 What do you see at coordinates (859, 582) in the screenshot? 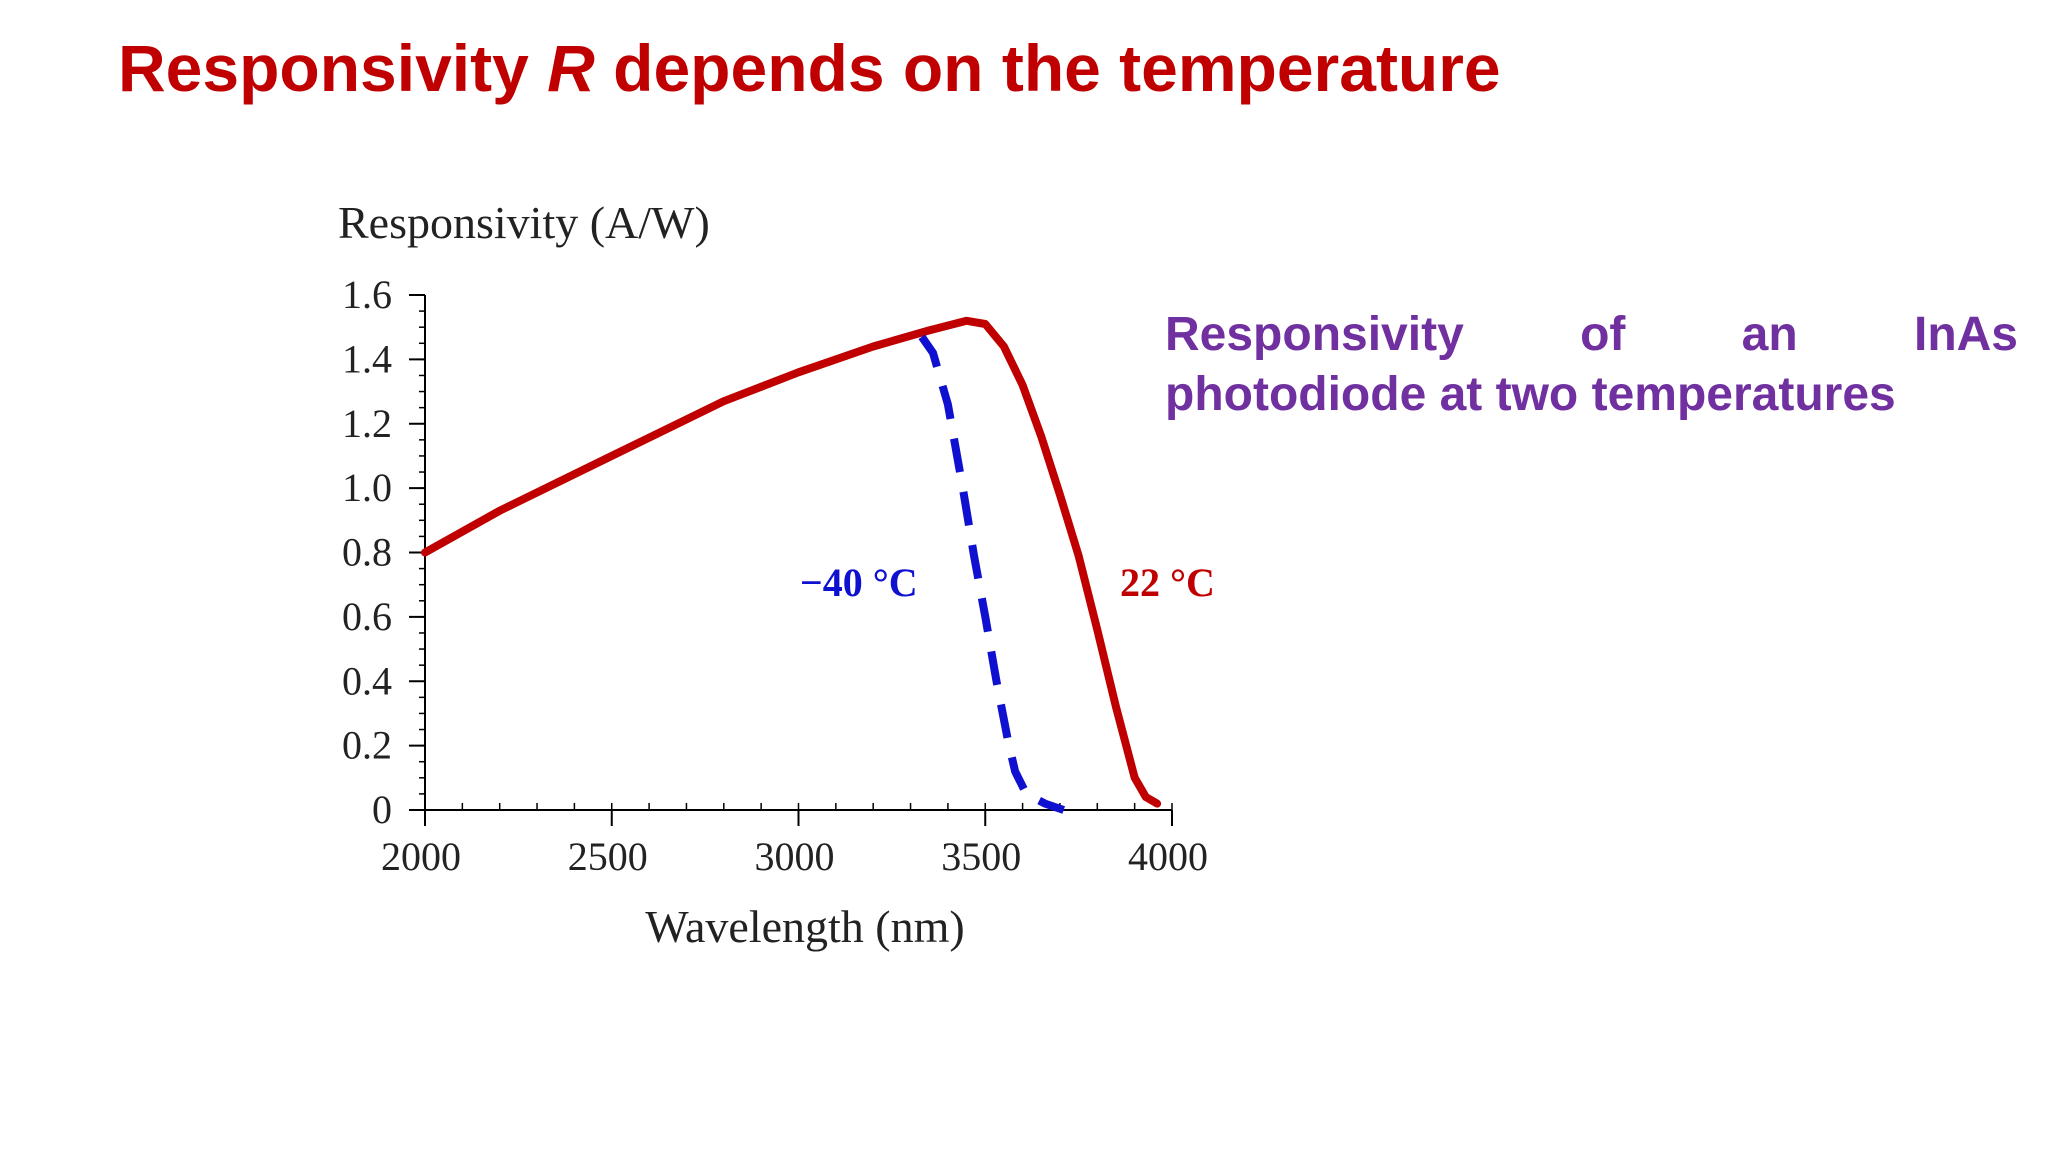
I see `series-label-minus40c: −40 °C` at bounding box center [859, 582].